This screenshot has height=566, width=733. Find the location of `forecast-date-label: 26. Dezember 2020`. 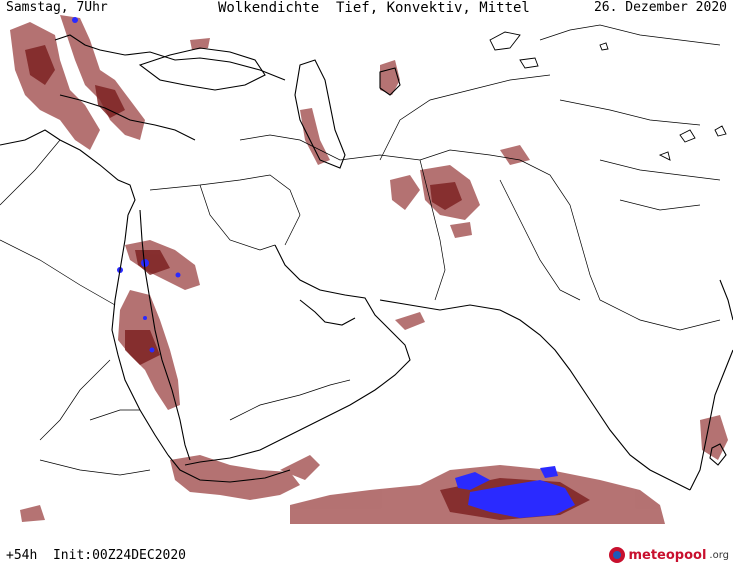

forecast-date-label: 26. Dezember 2020 is located at coordinates (660, 7).